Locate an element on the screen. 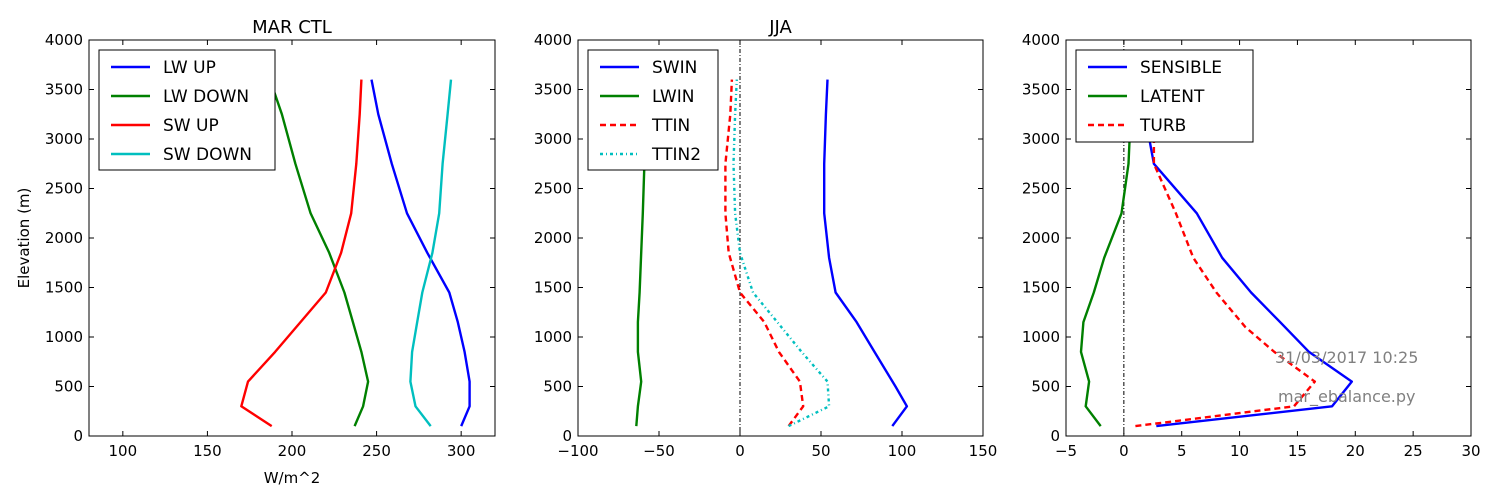  legend-label: TTIN is located at coordinates (670, 126).